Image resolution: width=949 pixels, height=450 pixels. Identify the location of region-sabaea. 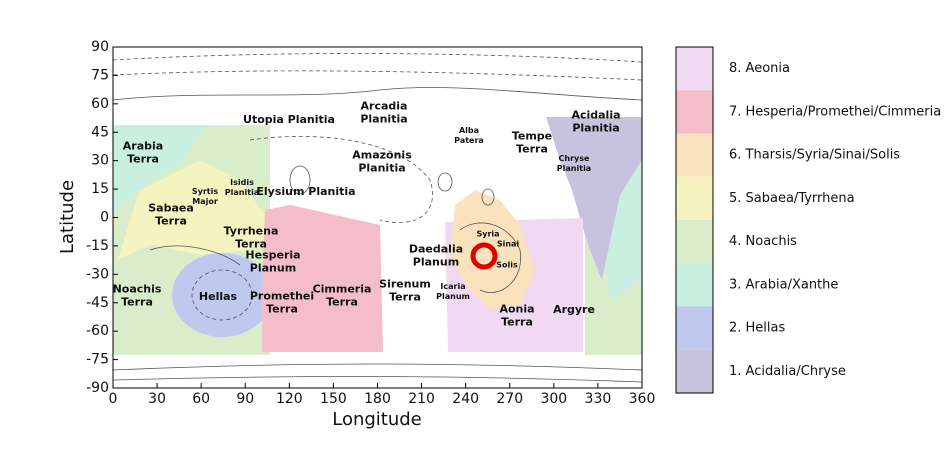
(194, 210).